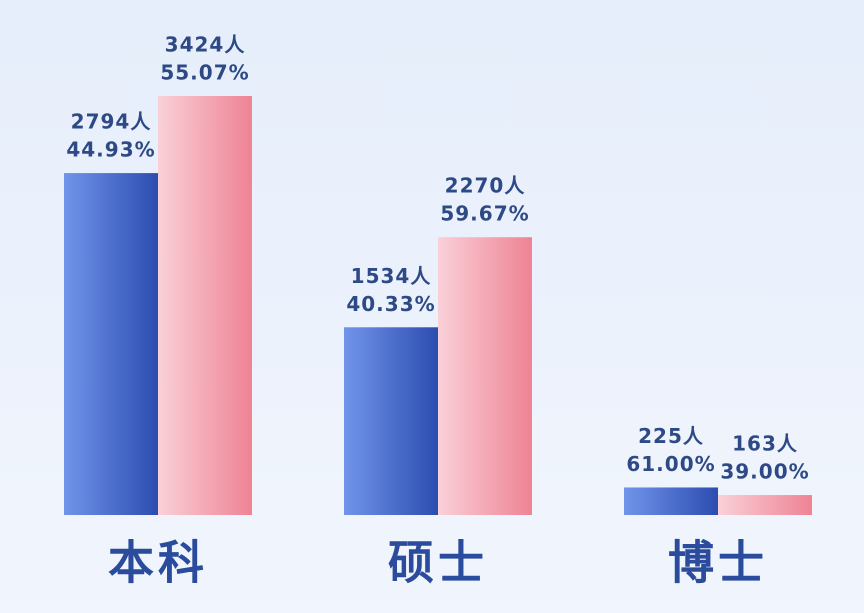 This screenshot has height=613, width=864. Describe the element at coordinates (110, 150) in the screenshot. I see `percent-label: 44.93%` at that location.